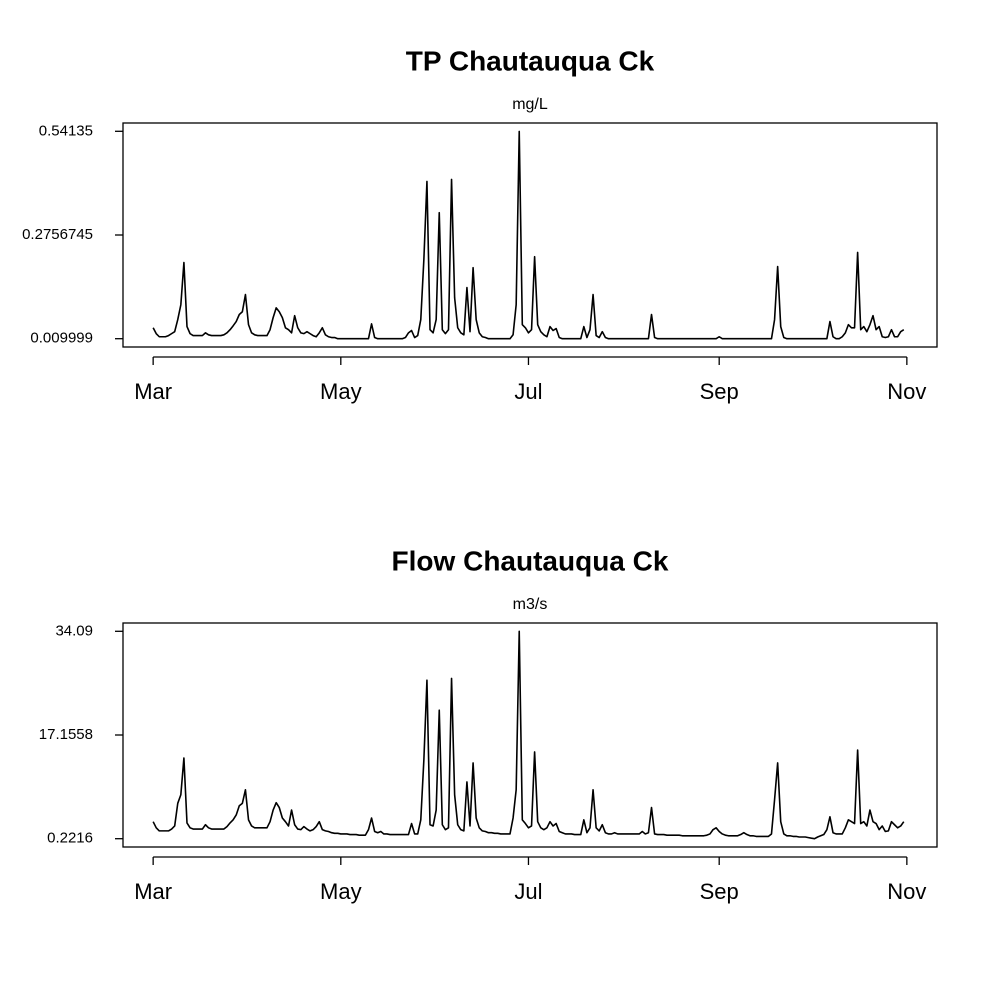  What do you see at coordinates (57, 234) in the screenshot?
I see `y-tick-label: 0.2756745` at bounding box center [57, 234].